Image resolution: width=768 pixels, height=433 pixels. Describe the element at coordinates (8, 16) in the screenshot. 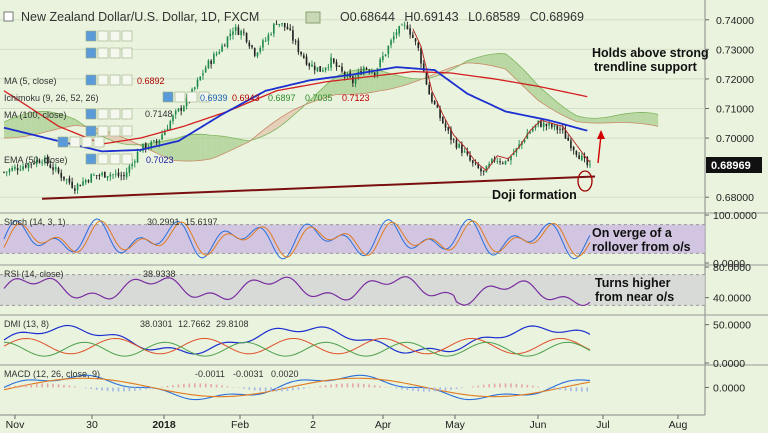

I see `collapse-icon` at that location.